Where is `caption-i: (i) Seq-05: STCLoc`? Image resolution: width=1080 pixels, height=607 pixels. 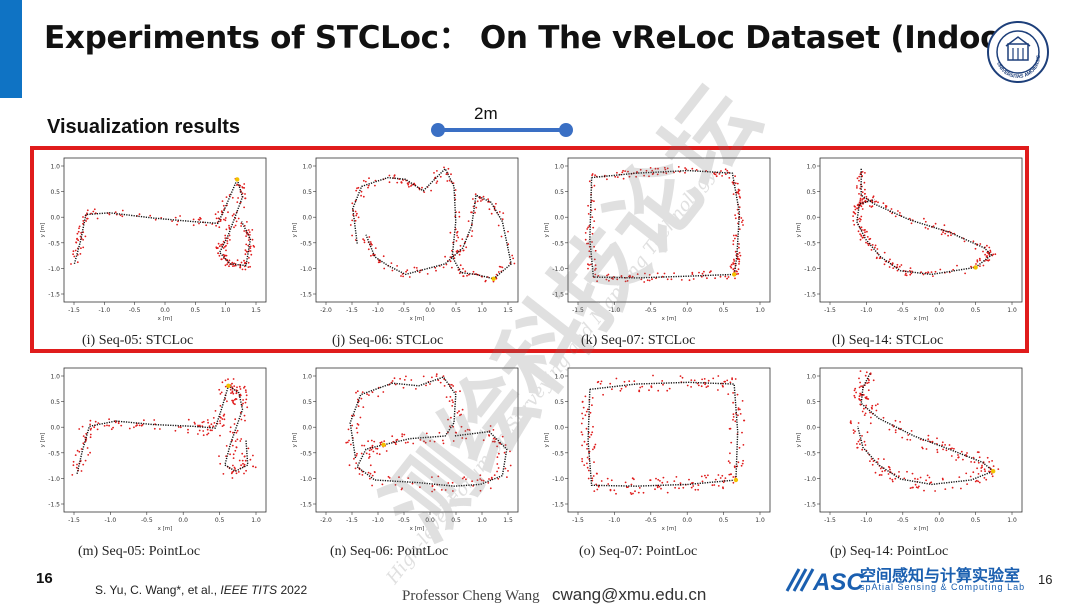
caption-i: (i) Seq-05: STCLoc is located at coordinates (138, 340).